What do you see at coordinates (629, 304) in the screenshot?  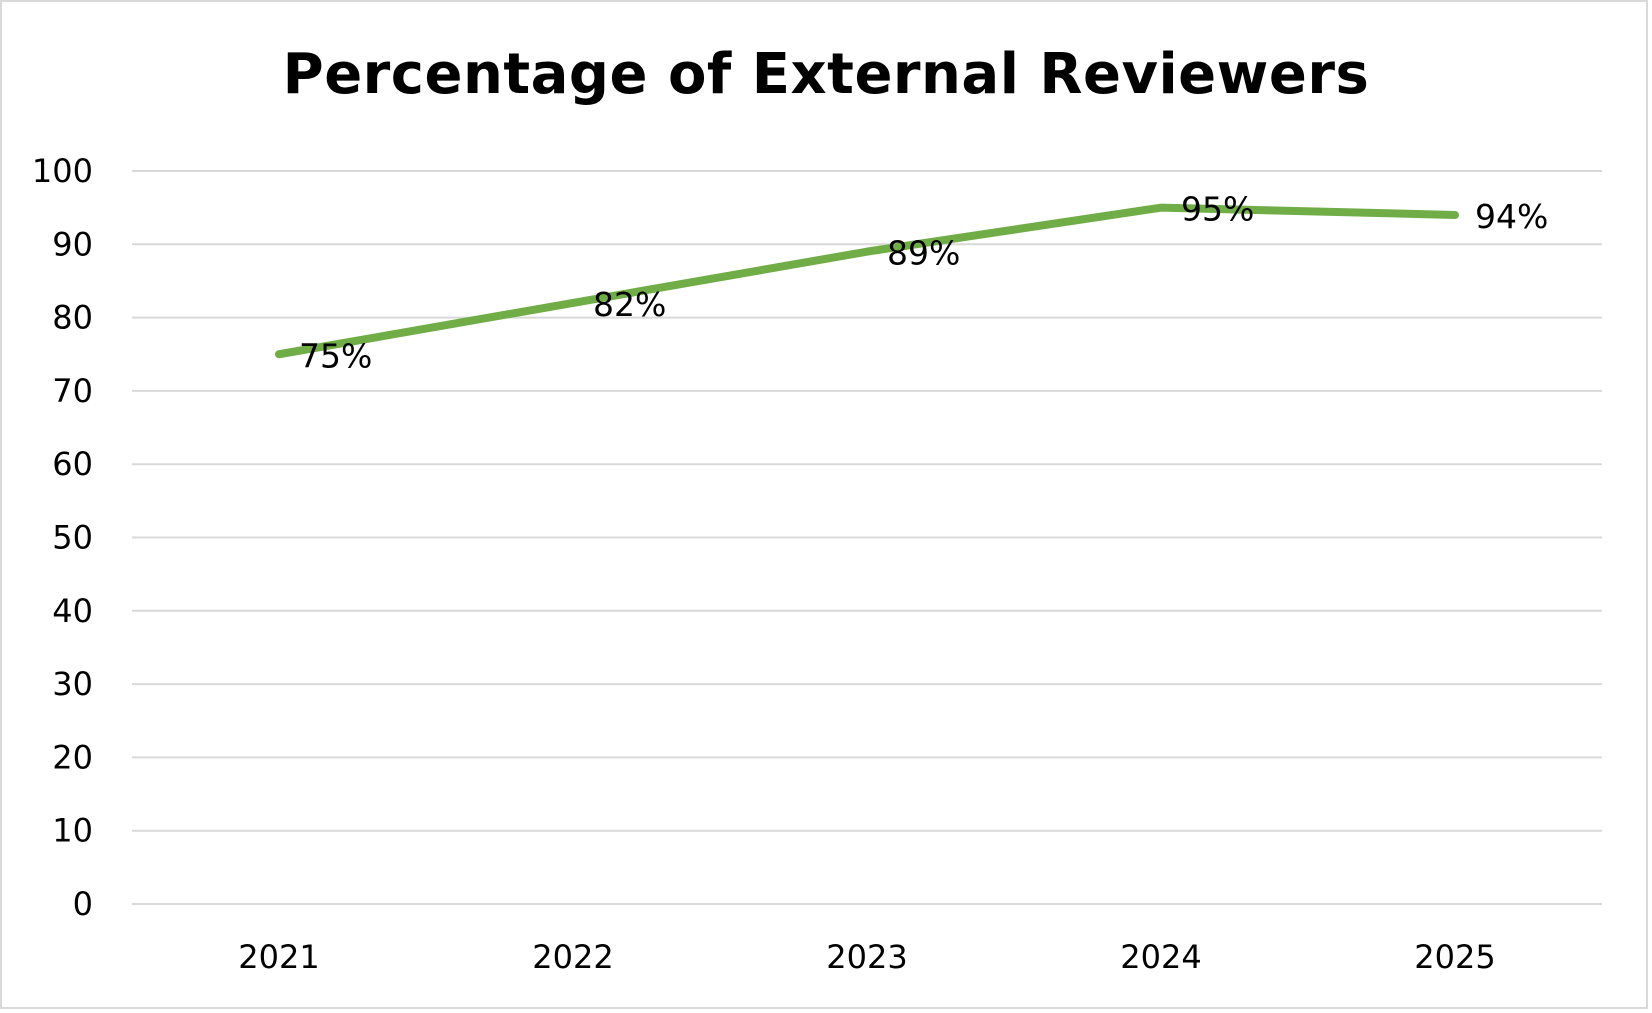 I see `data-label: 82%` at bounding box center [629, 304].